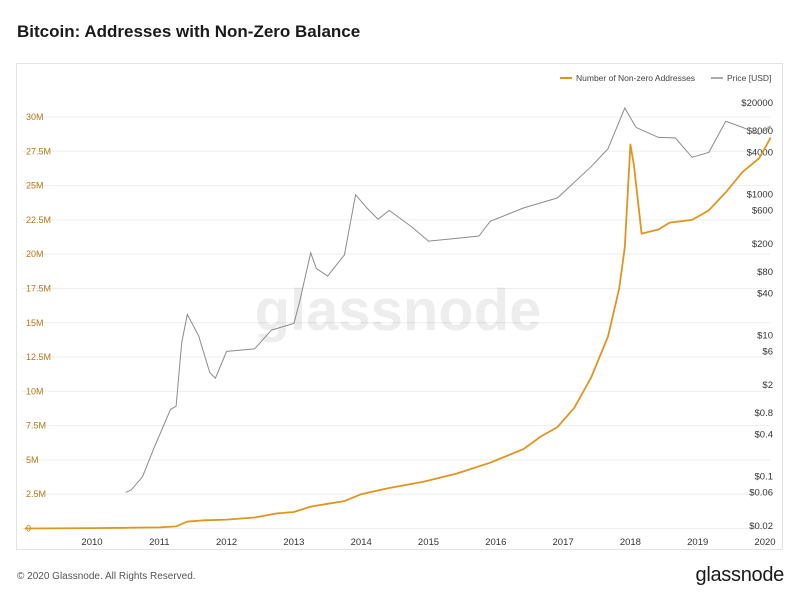  I want to click on right-tick-label: $200, so click(762, 244).